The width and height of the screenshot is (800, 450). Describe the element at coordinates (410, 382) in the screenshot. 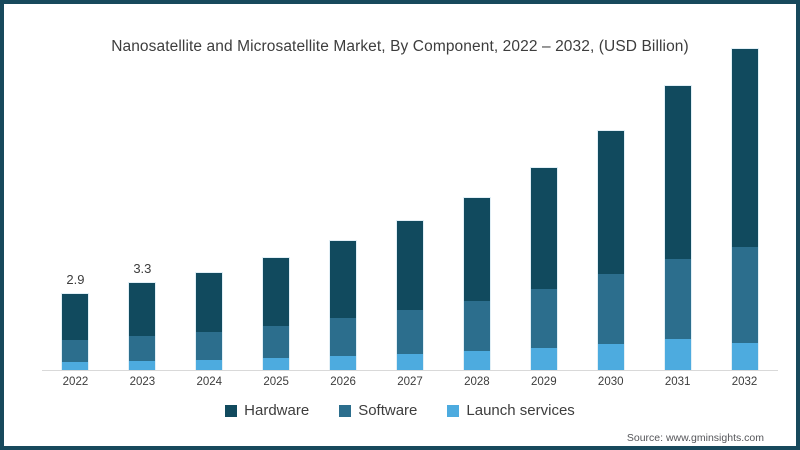

I see `x-tick-label: 2027` at that location.